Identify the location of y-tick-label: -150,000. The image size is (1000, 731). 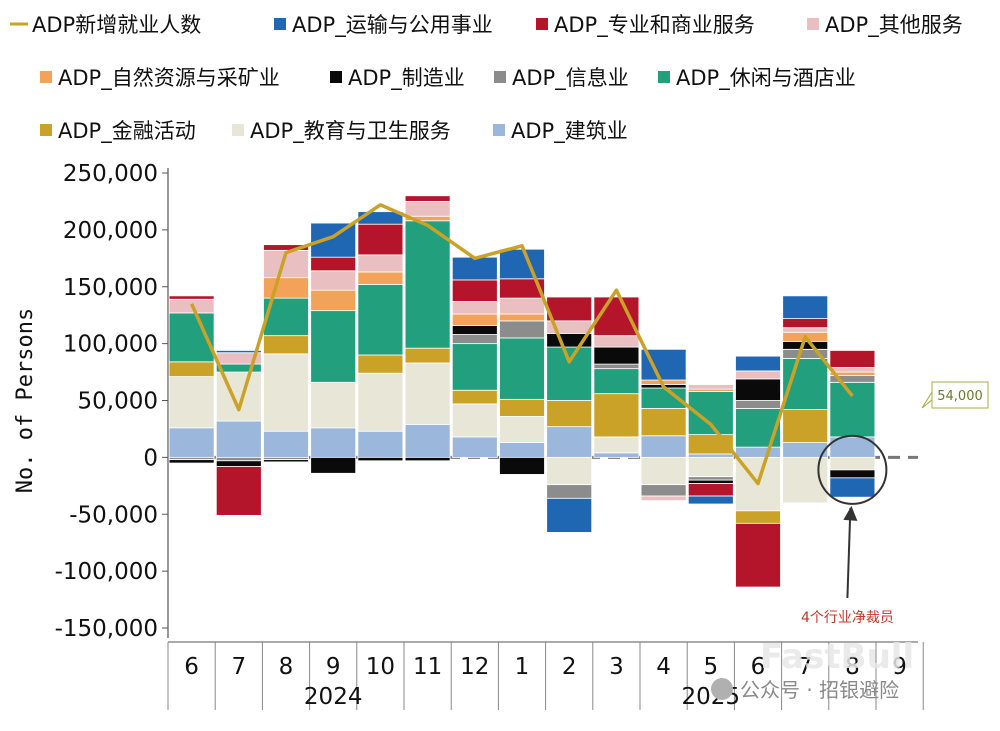
(106, 629).